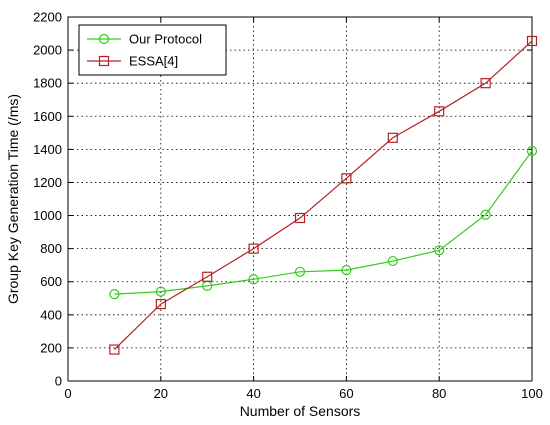 The image size is (550, 425). Describe the element at coordinates (165, 39) in the screenshot. I see `legend-label: Our Protocol` at that location.